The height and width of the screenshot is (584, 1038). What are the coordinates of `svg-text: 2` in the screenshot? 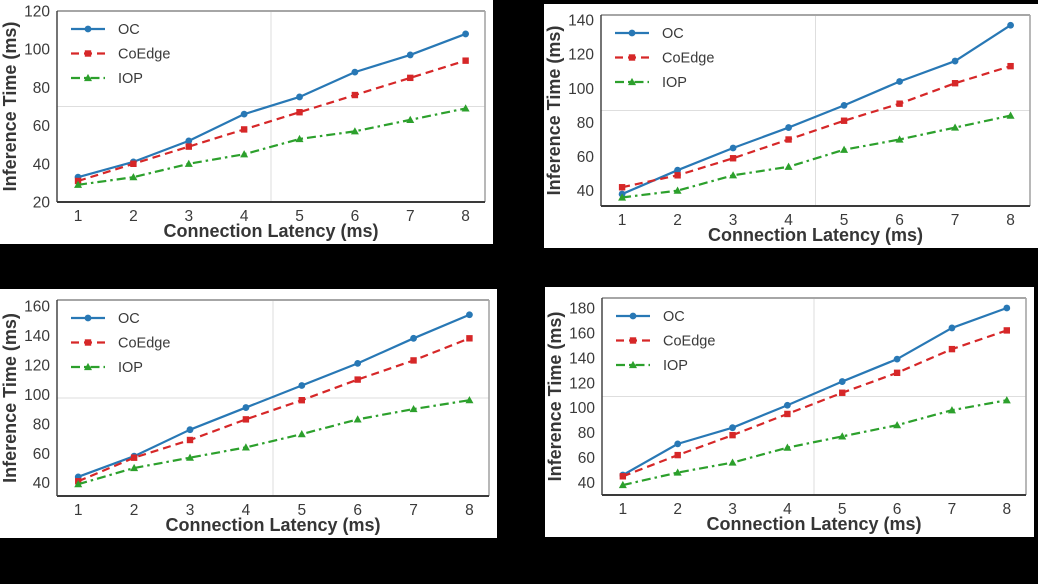 It's located at (133, 216).